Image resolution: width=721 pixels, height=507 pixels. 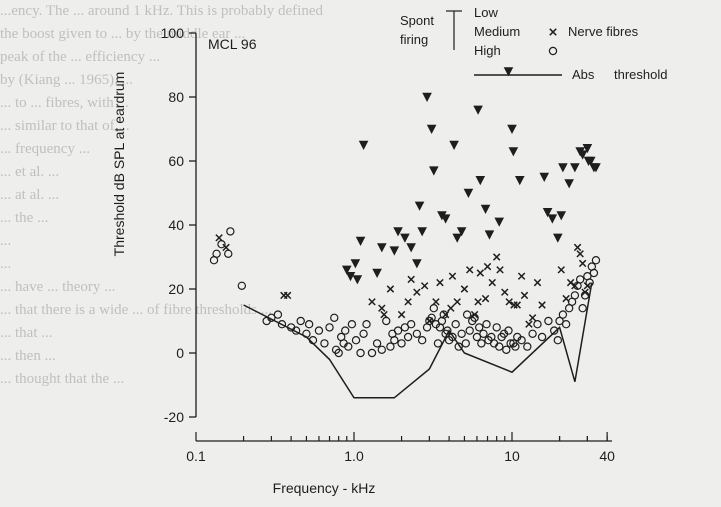 What do you see at coordinates (176, 289) in the screenshot?
I see `y-tick-label: 20` at bounding box center [176, 289].